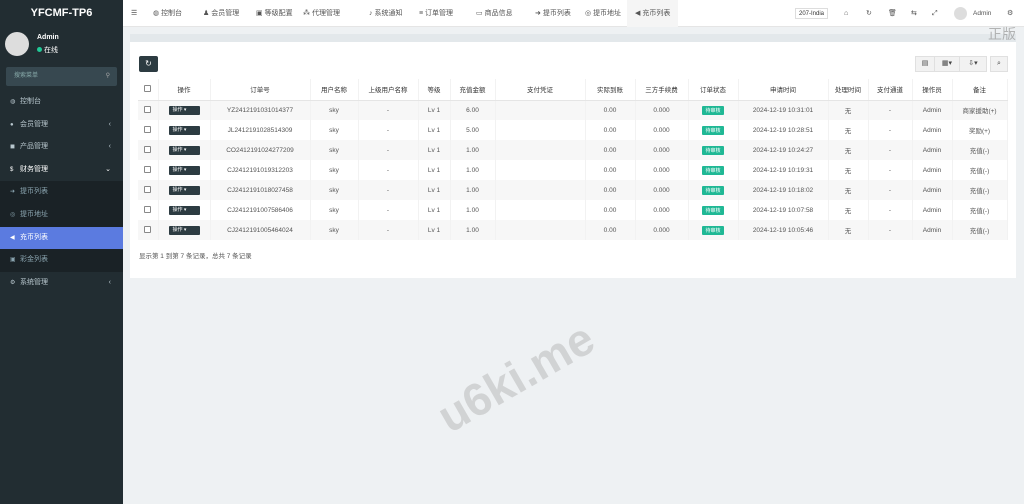 This screenshot has height=504, width=1024. What do you see at coordinates (980, 90) in the screenshot?
I see `column-header: 备注` at bounding box center [980, 90].